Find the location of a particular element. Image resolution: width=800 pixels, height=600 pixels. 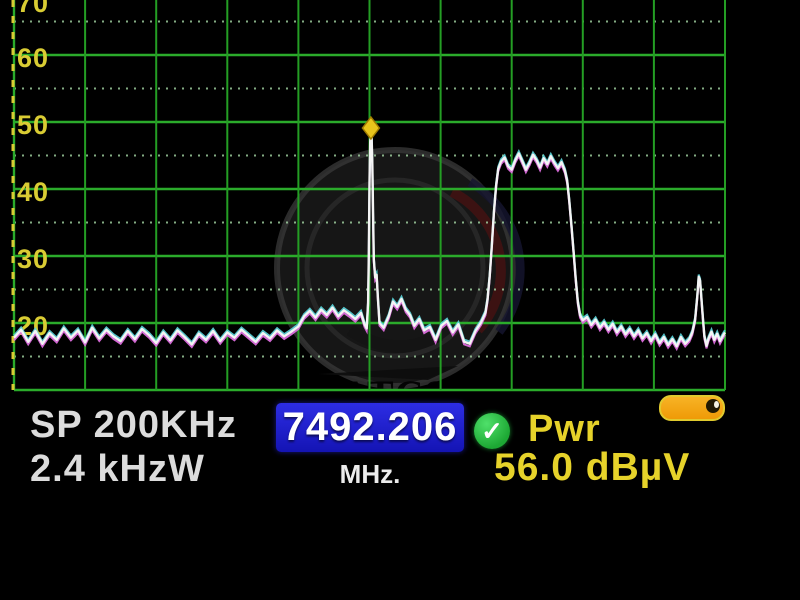

power-value: 56.0 dBµV is located at coordinates (592, 467).